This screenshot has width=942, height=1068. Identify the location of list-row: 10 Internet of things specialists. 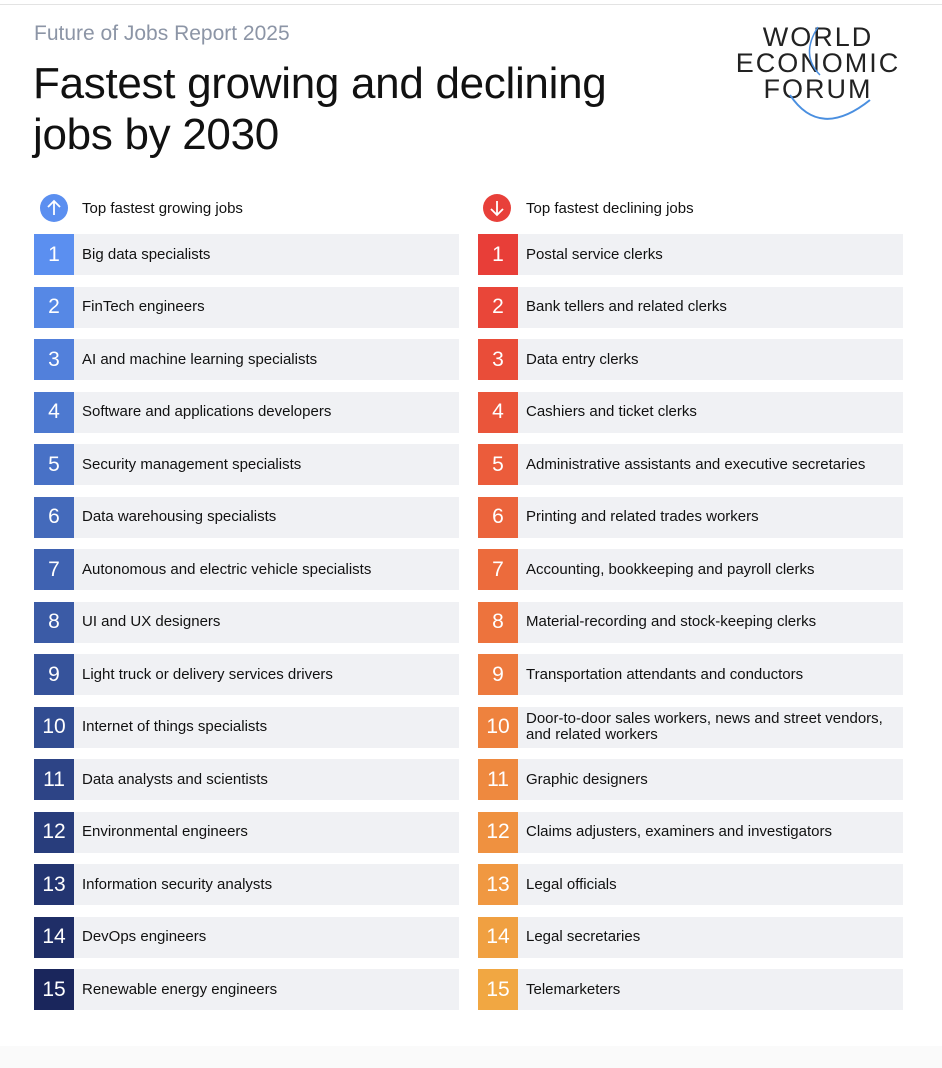
(246, 727).